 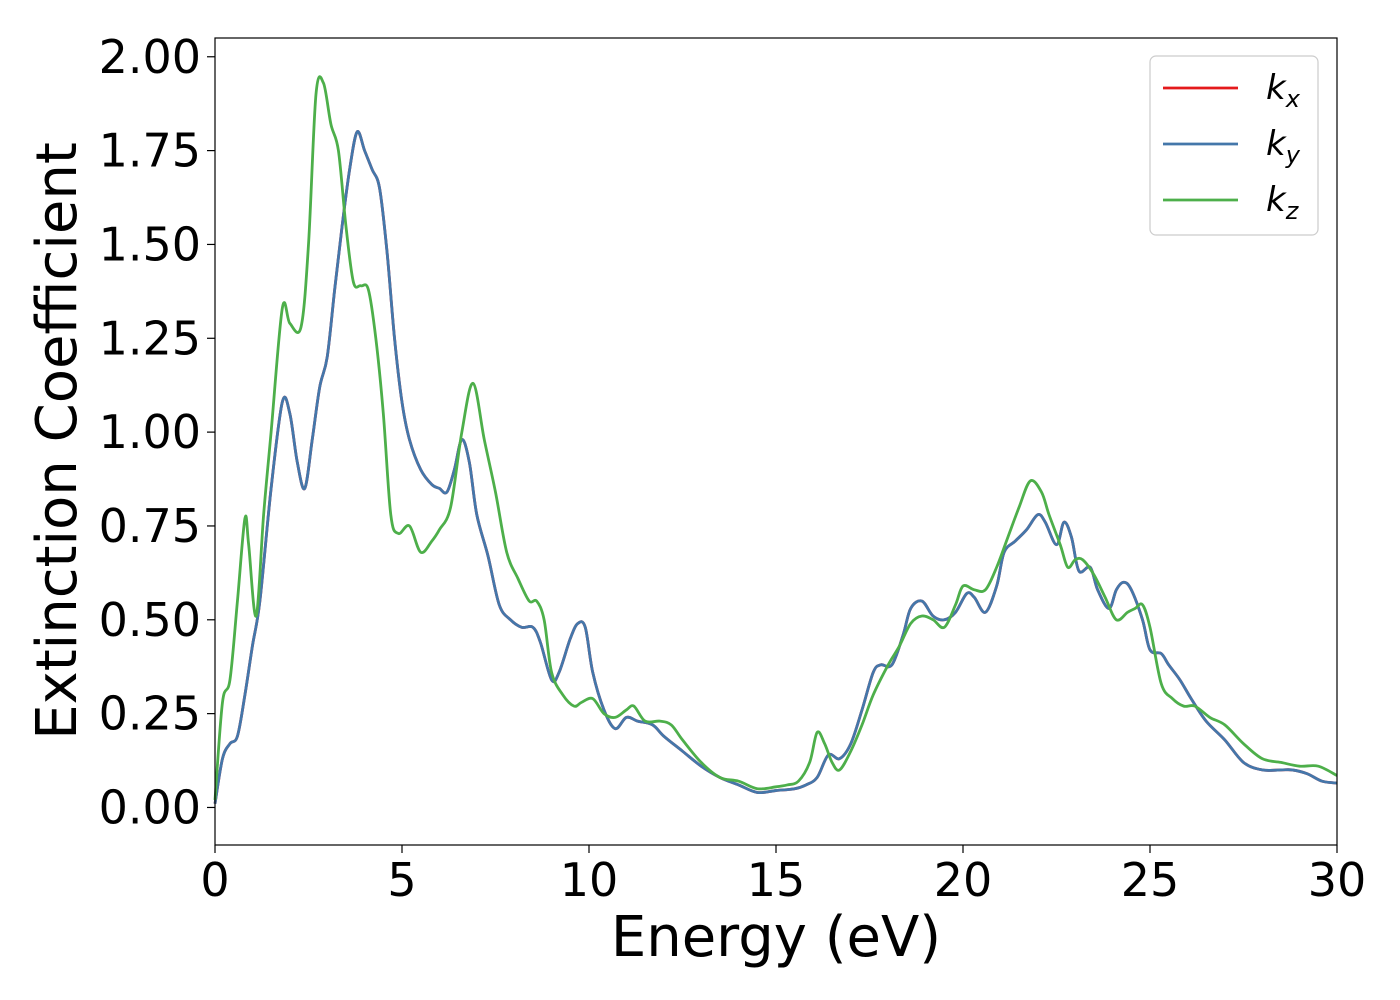 What do you see at coordinates (1150, 880) in the screenshot?
I see `x-tick-label: 25` at bounding box center [1150, 880].